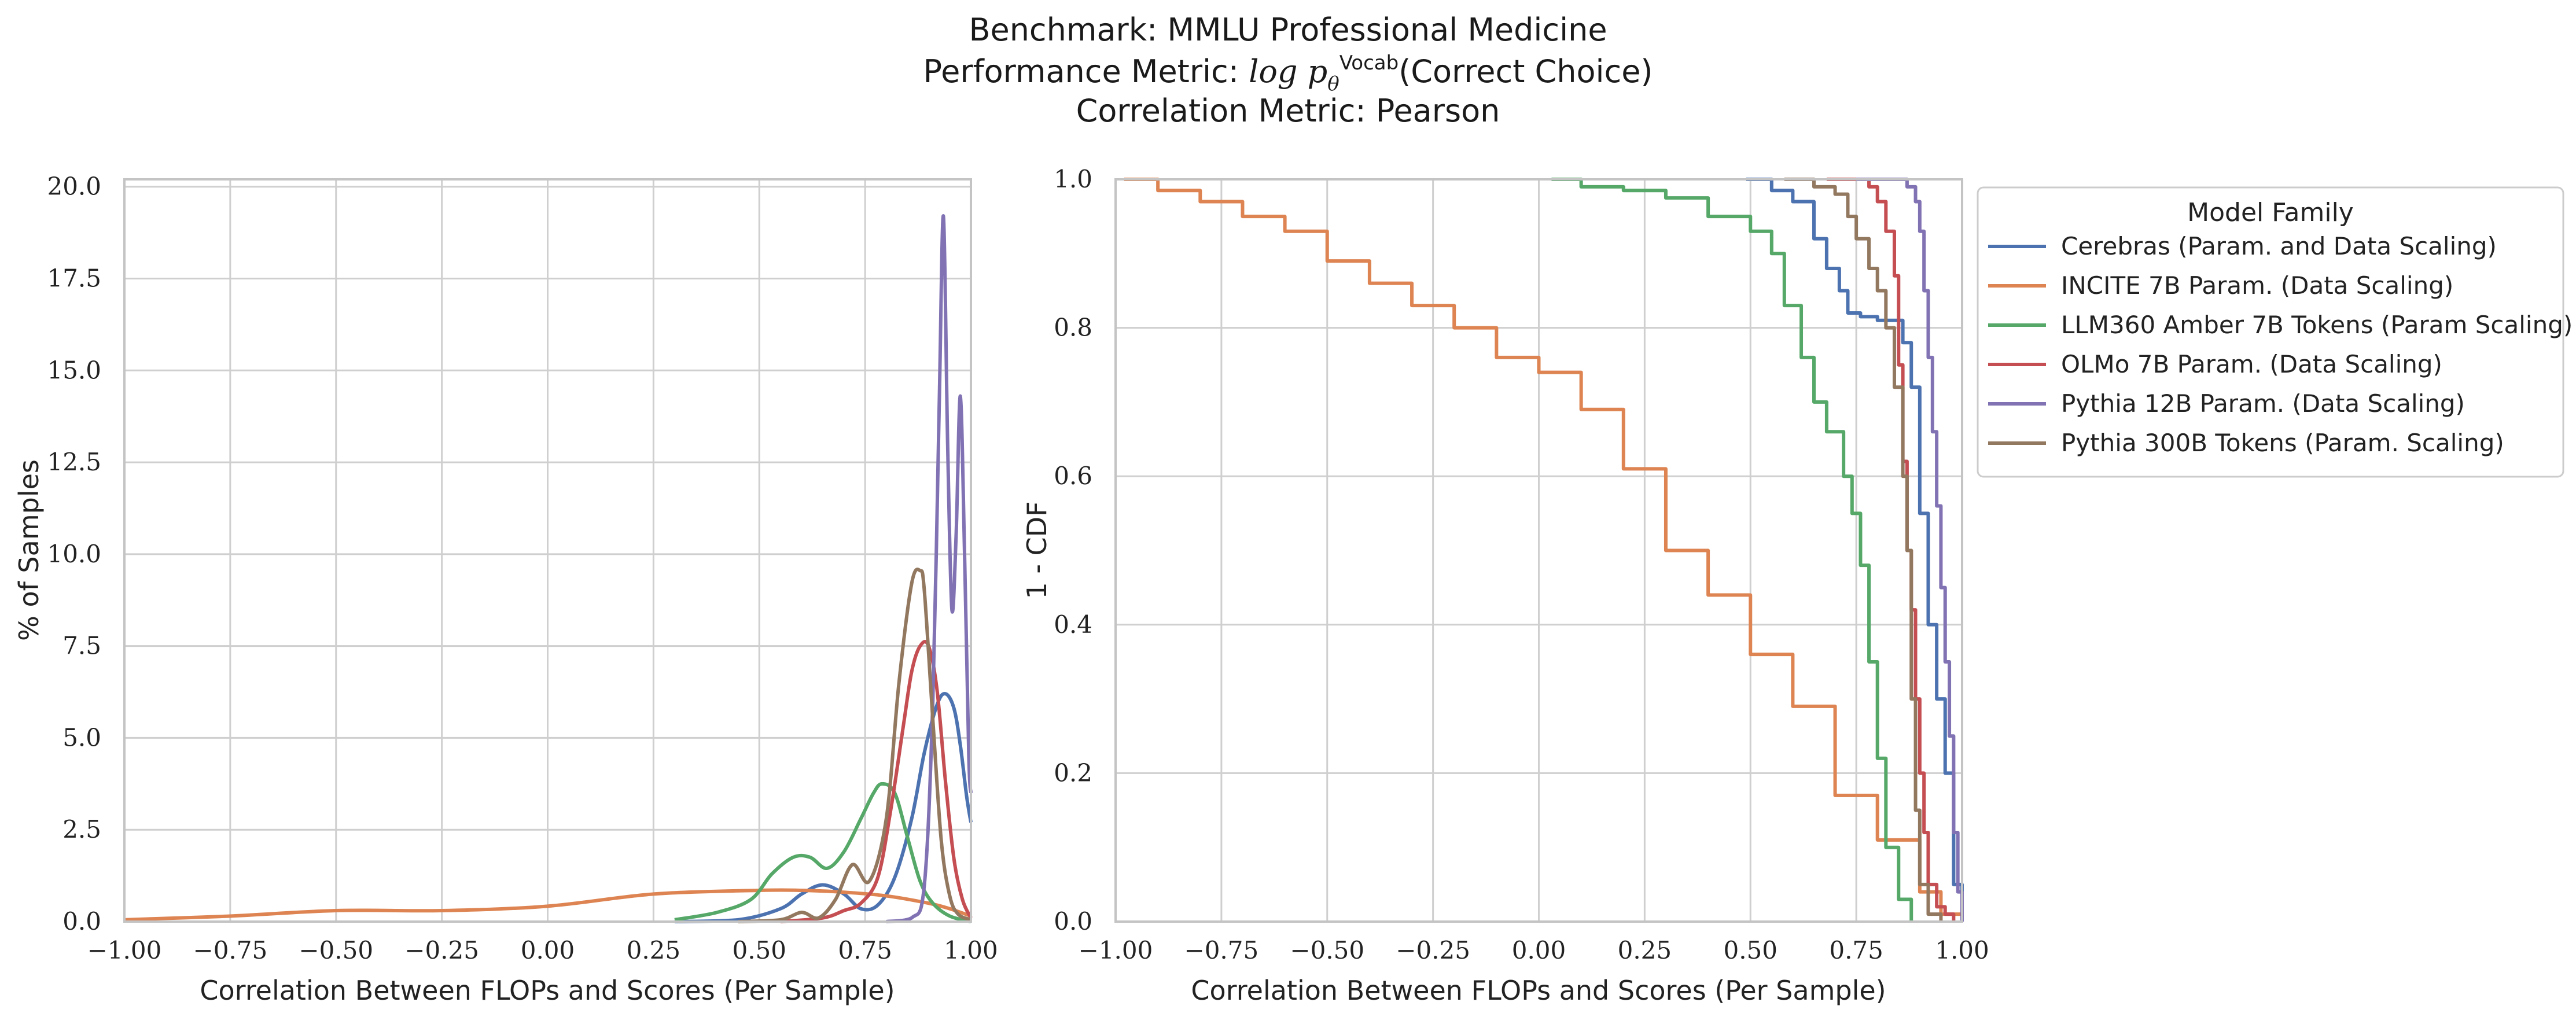  Describe the element at coordinates (1333, 83) in the screenshot. I see `title-line-2-sub: θ` at that location.